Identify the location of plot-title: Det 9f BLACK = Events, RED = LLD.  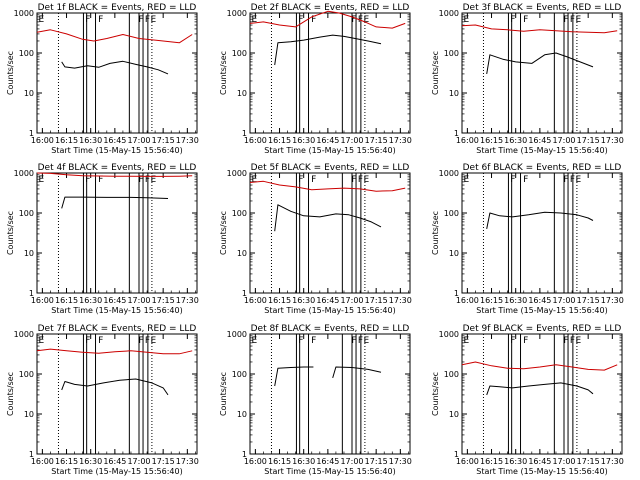
(542, 329).